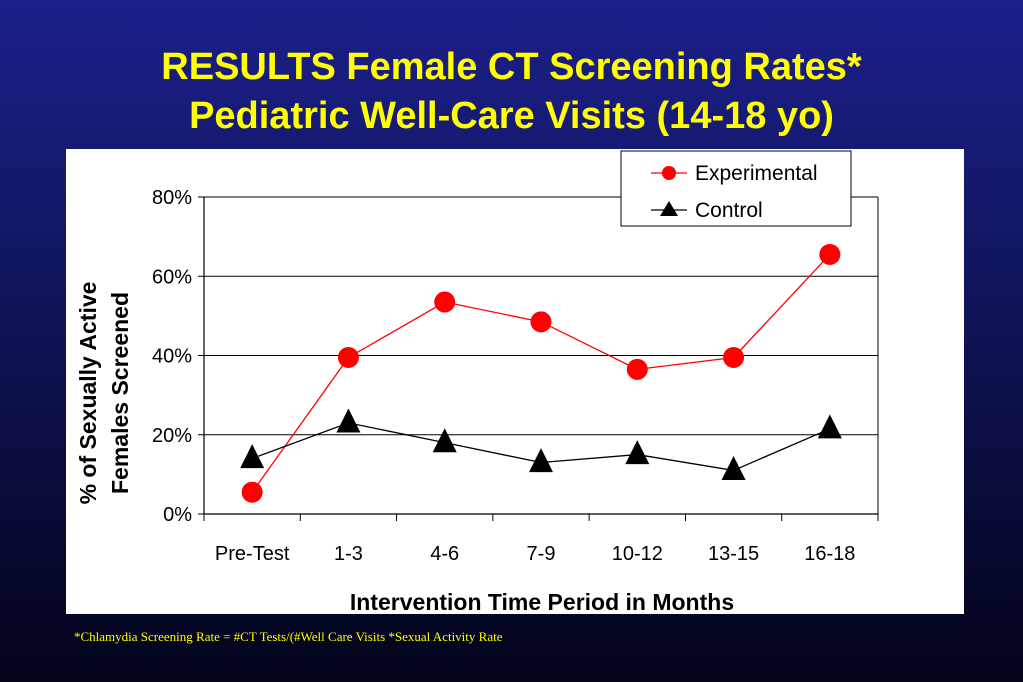 This screenshot has height=682, width=1023. I want to click on legend-marker-control, so click(669, 208).